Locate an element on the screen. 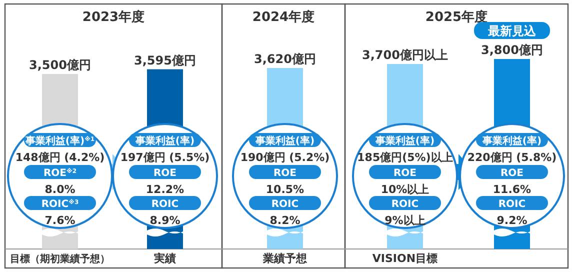 The width and height of the screenshot is (573, 272). annotation: 190億円 (5.2%) is located at coordinates (285, 157).